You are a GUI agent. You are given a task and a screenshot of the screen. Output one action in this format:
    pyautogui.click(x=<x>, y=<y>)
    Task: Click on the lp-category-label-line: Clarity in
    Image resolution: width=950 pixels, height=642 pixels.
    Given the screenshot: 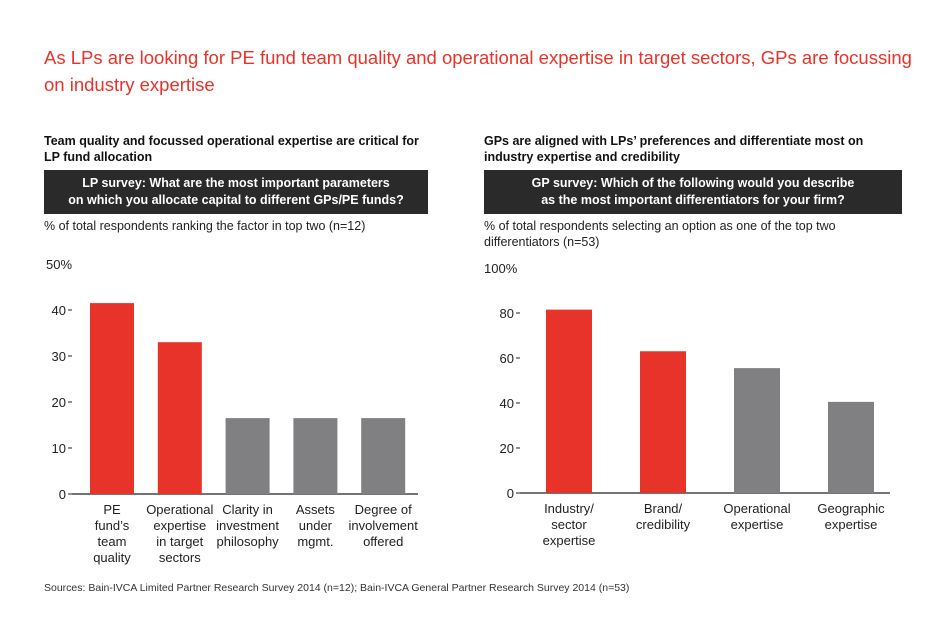 What is the action you would take?
    pyautogui.click(x=247, y=509)
    